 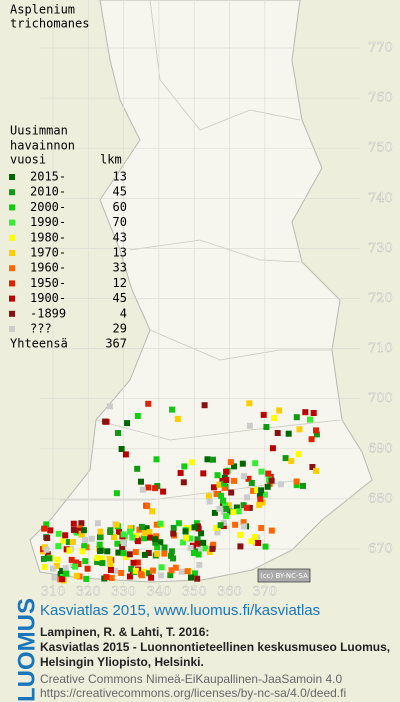 What do you see at coordinates (380, 48) in the screenshot?
I see `grid-label: 770` at bounding box center [380, 48].